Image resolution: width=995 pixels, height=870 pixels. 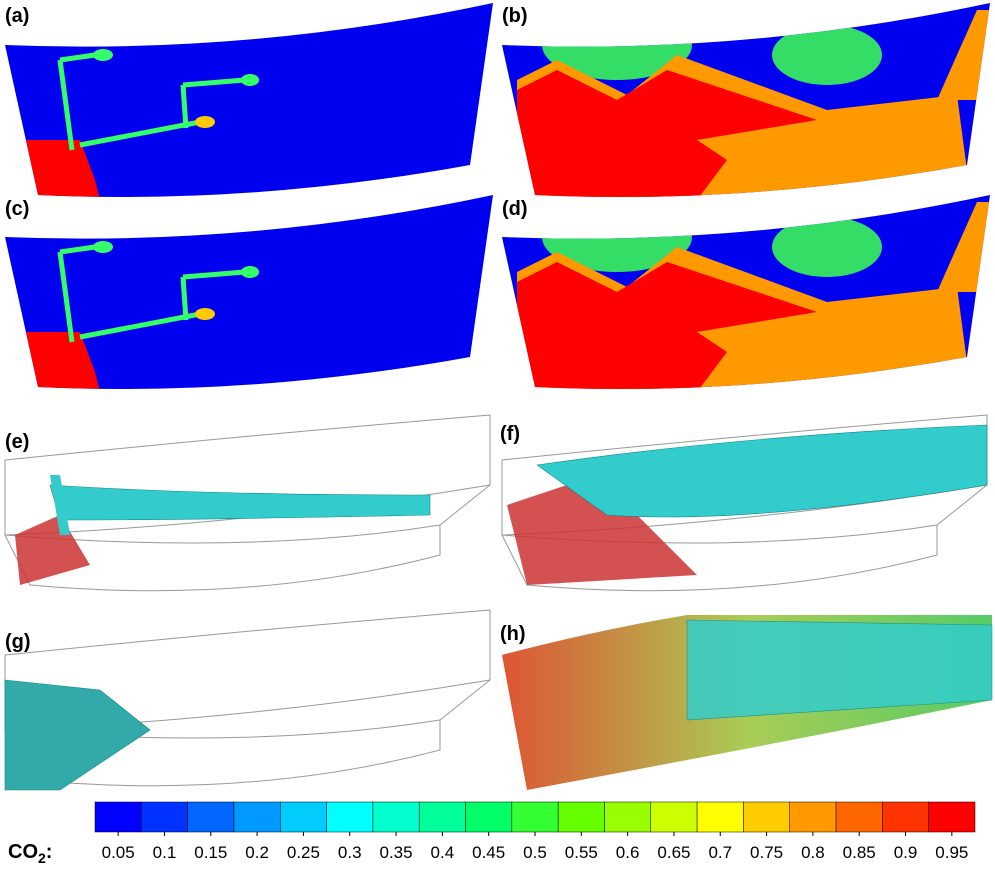 I want to click on colorbar-tick-label: 0.4, so click(x=443, y=852).